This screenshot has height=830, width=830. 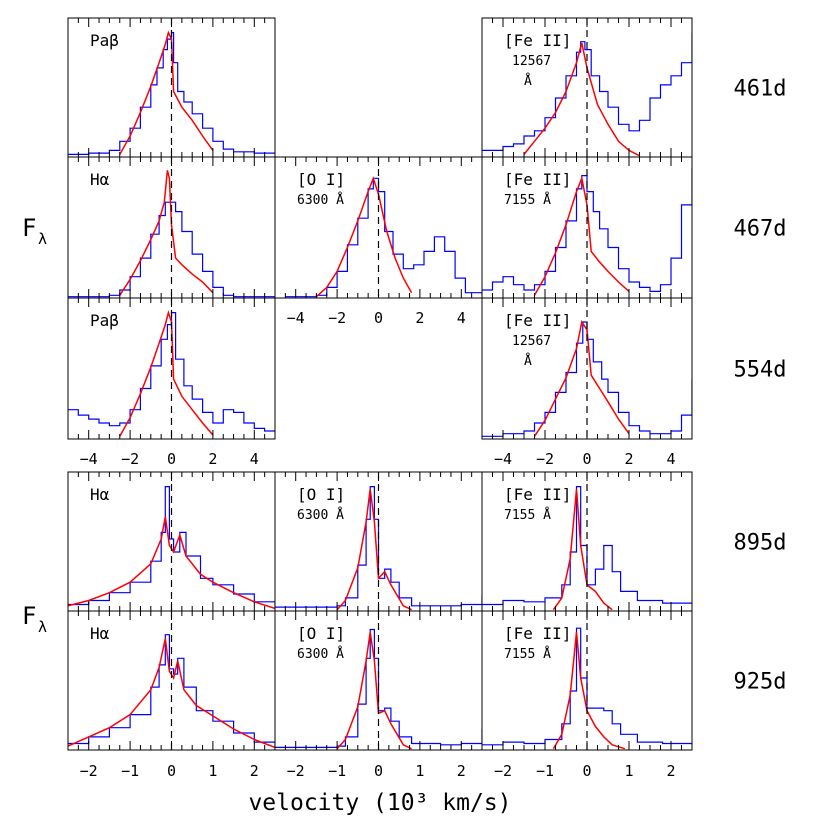 I want to click on panel-7: Hα, so click(x=171, y=541).